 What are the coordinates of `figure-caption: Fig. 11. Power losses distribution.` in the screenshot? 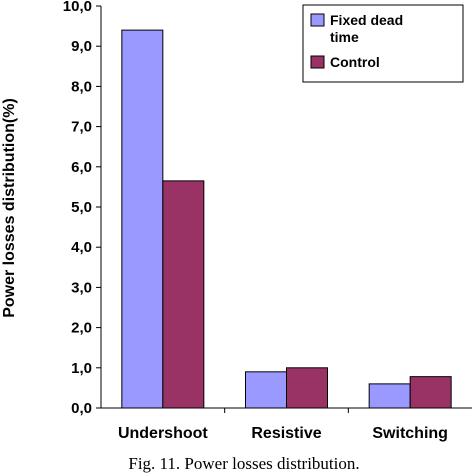 It's located at (243, 463).